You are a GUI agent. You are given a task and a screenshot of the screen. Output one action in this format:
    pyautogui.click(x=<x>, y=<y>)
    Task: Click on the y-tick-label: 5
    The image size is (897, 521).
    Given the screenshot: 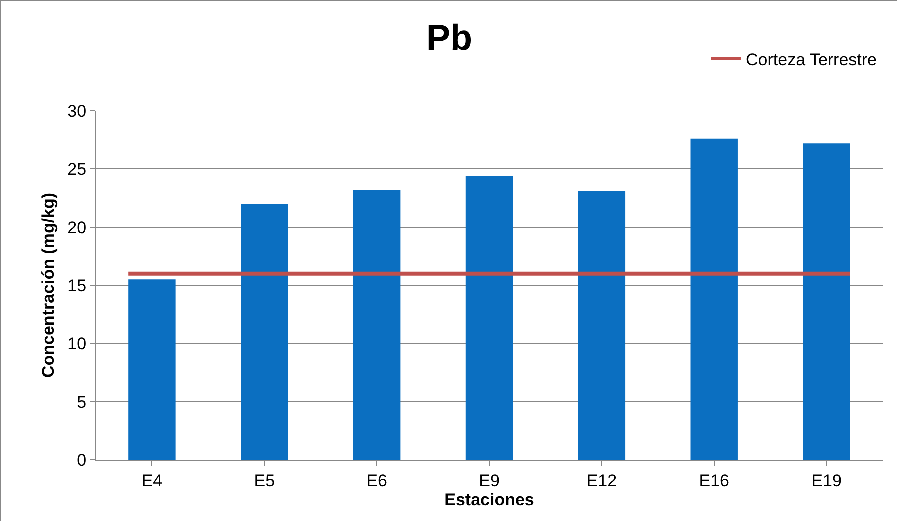 What is the action you would take?
    pyautogui.click(x=82, y=402)
    